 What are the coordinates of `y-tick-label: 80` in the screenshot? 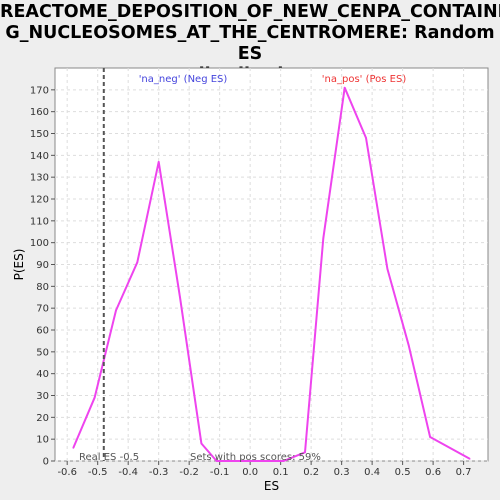 It's located at (42, 287).